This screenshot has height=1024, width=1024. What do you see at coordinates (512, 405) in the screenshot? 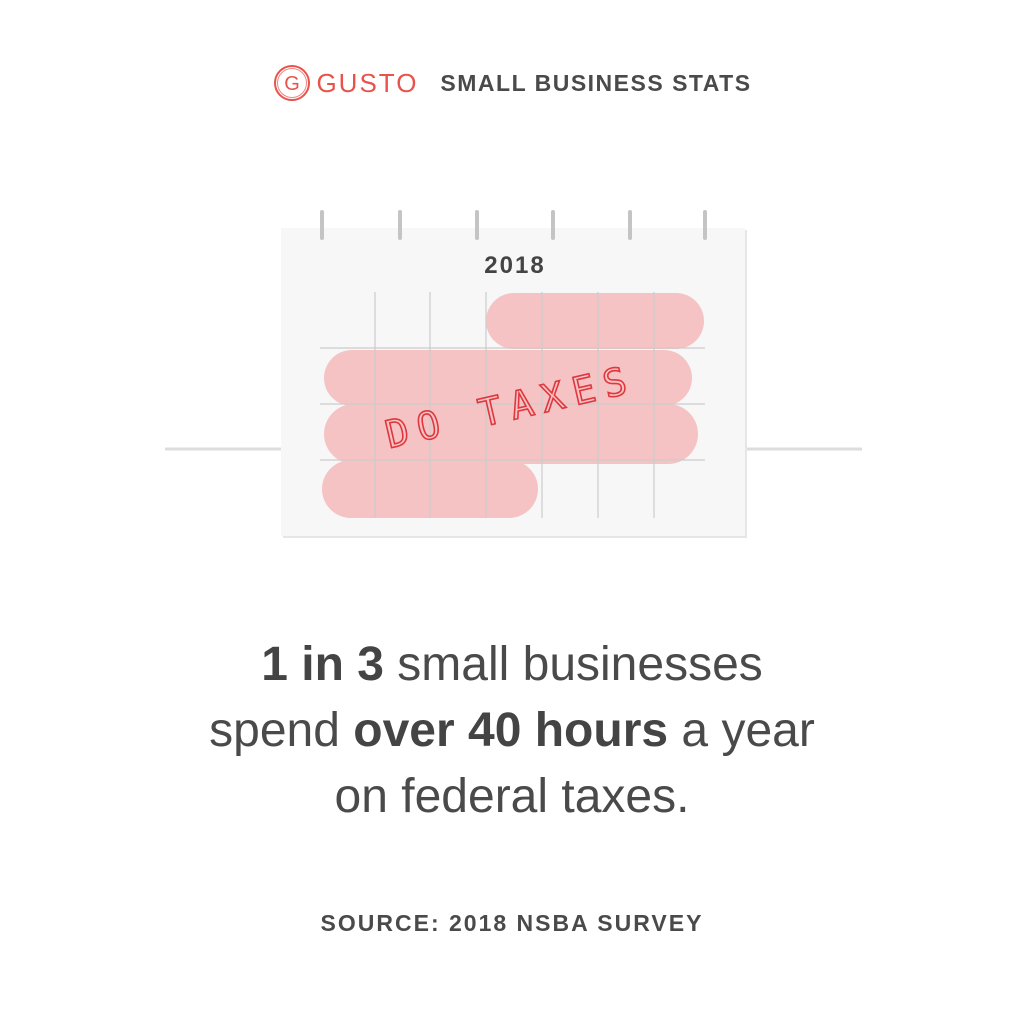
I see `calendar-grid` at bounding box center [512, 405].